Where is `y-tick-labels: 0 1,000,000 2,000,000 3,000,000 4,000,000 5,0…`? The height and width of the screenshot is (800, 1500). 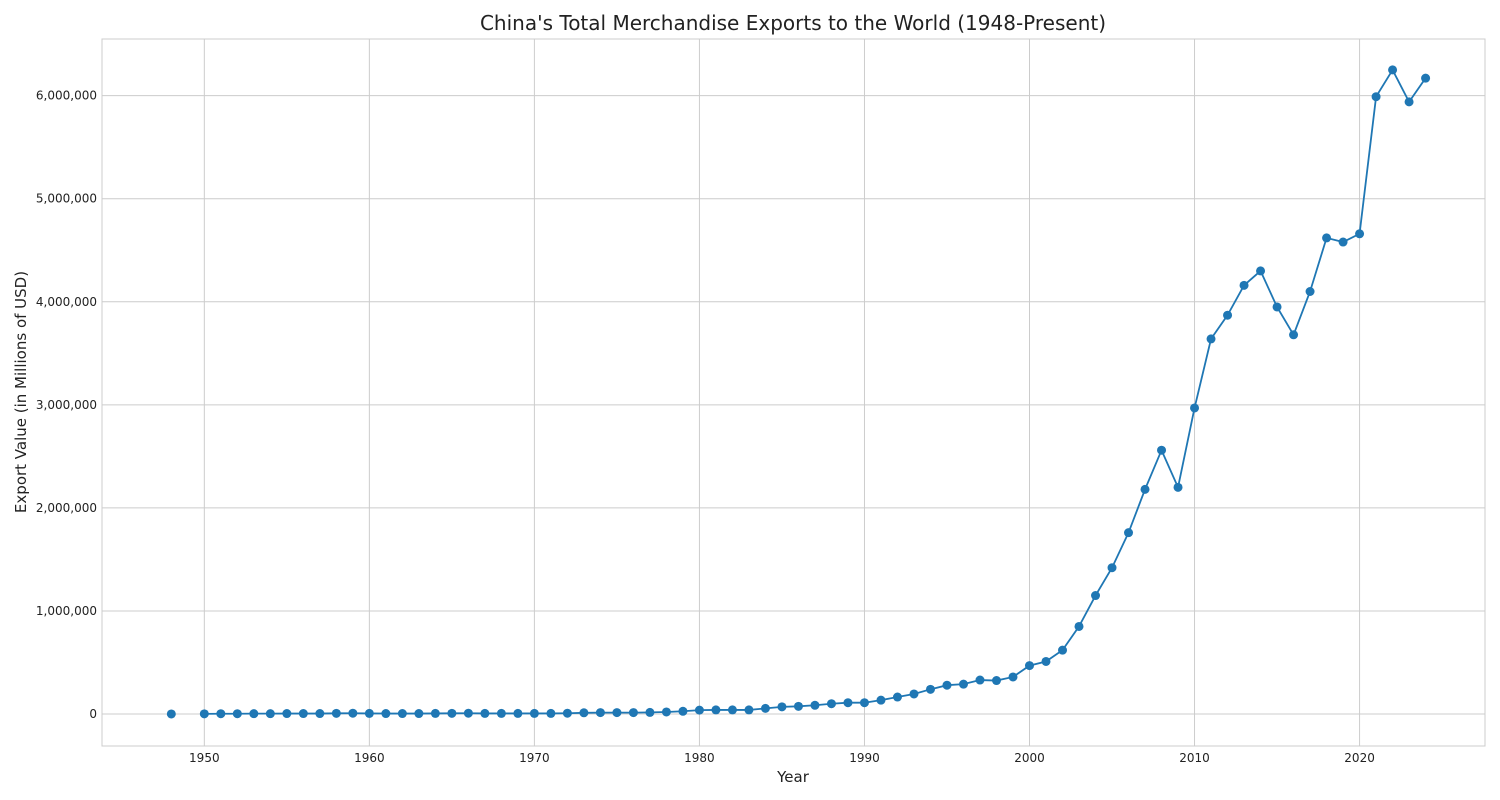
y-tick-labels: 0 1,000,000 2,000,000 3,000,000 4,000,000 5,0… is located at coordinates (66, 405).